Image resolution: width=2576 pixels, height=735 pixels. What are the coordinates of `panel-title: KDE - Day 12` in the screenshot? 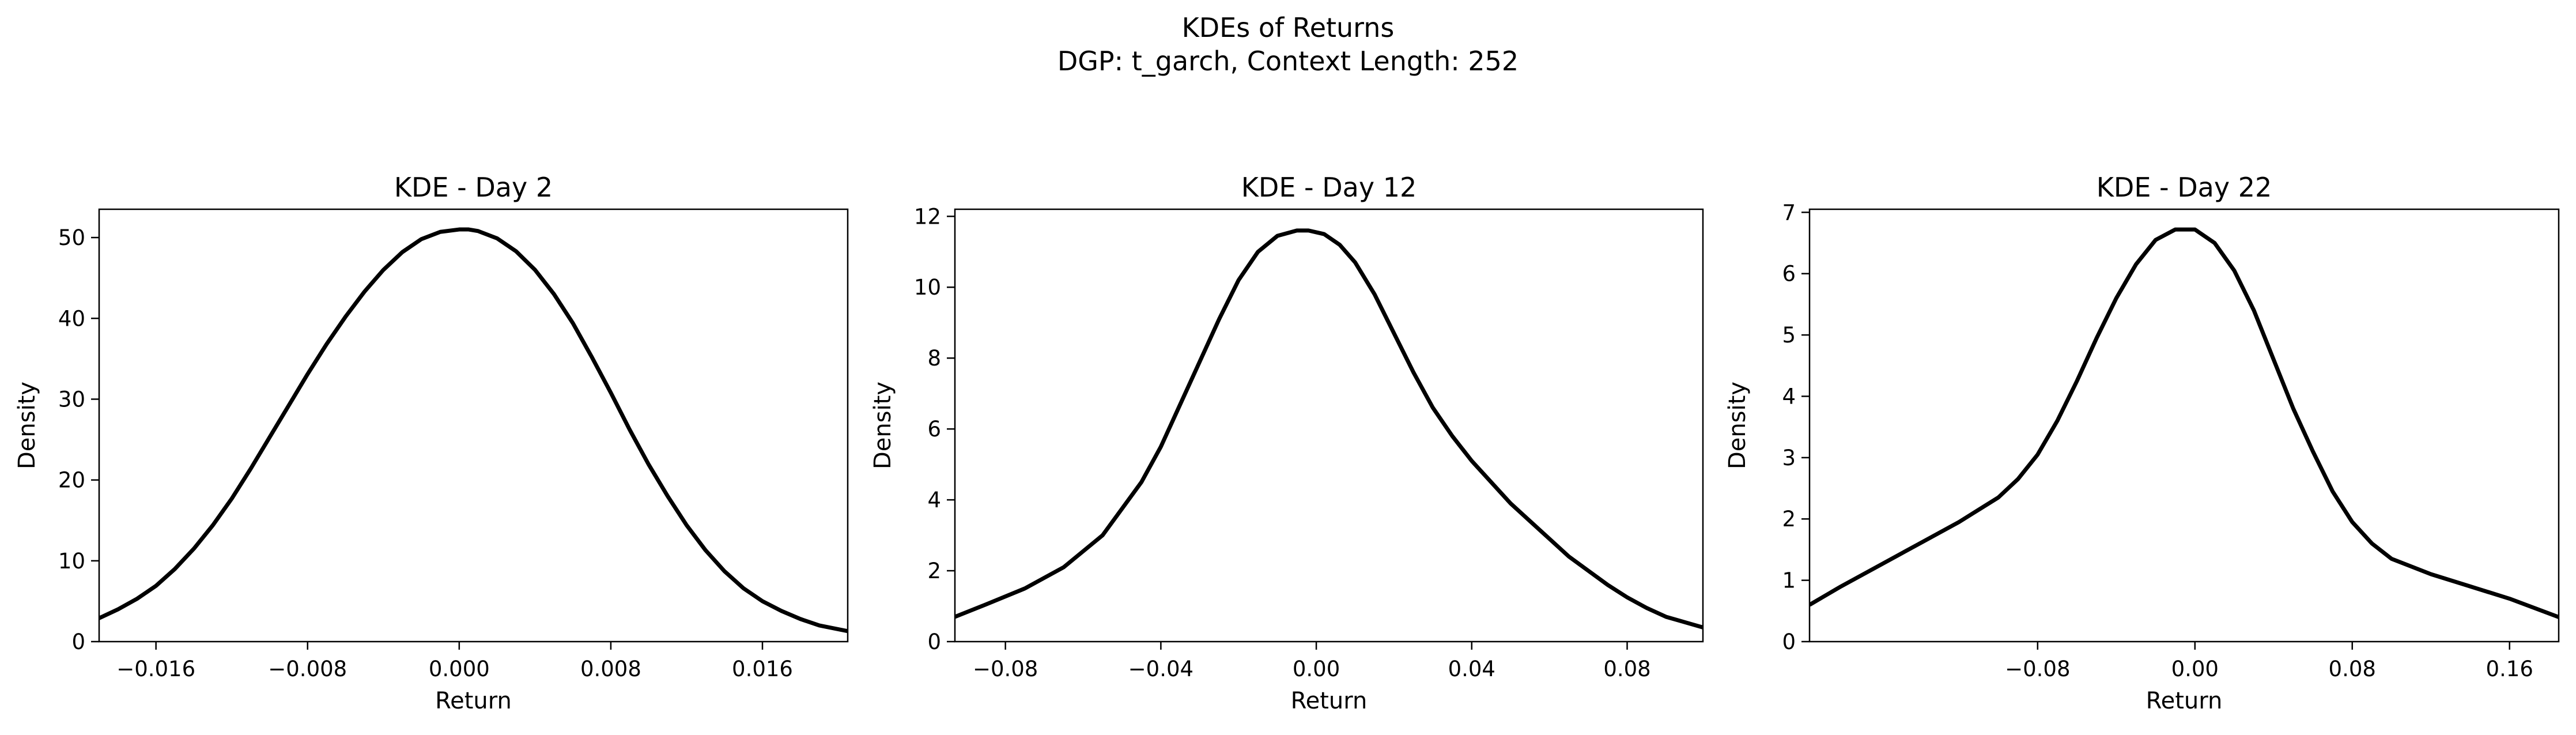 It's located at (1329, 187).